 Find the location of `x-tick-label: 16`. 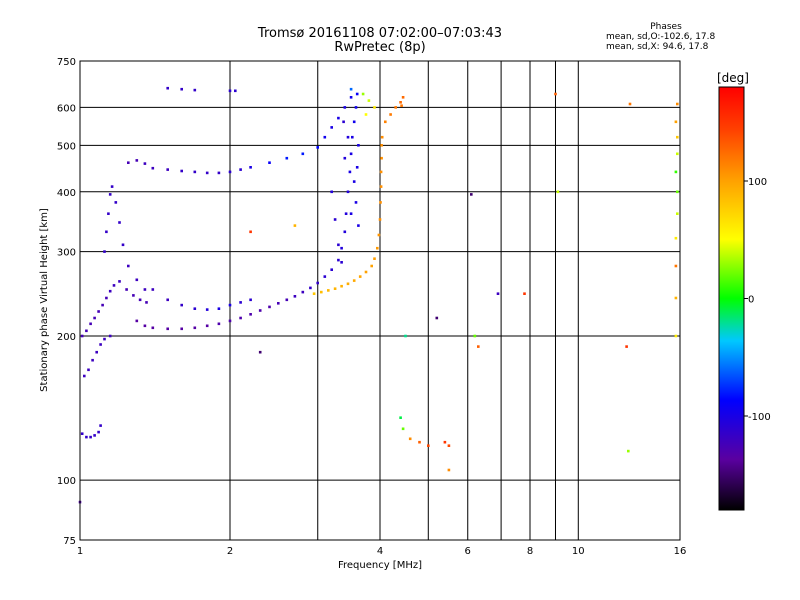

x-tick-label: 16 is located at coordinates (680, 551).